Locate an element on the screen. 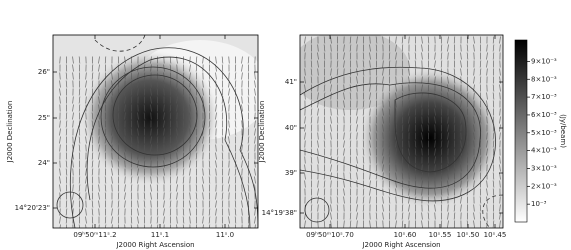  x-tick-label: 11ˢ.0 is located at coordinates (225, 235).